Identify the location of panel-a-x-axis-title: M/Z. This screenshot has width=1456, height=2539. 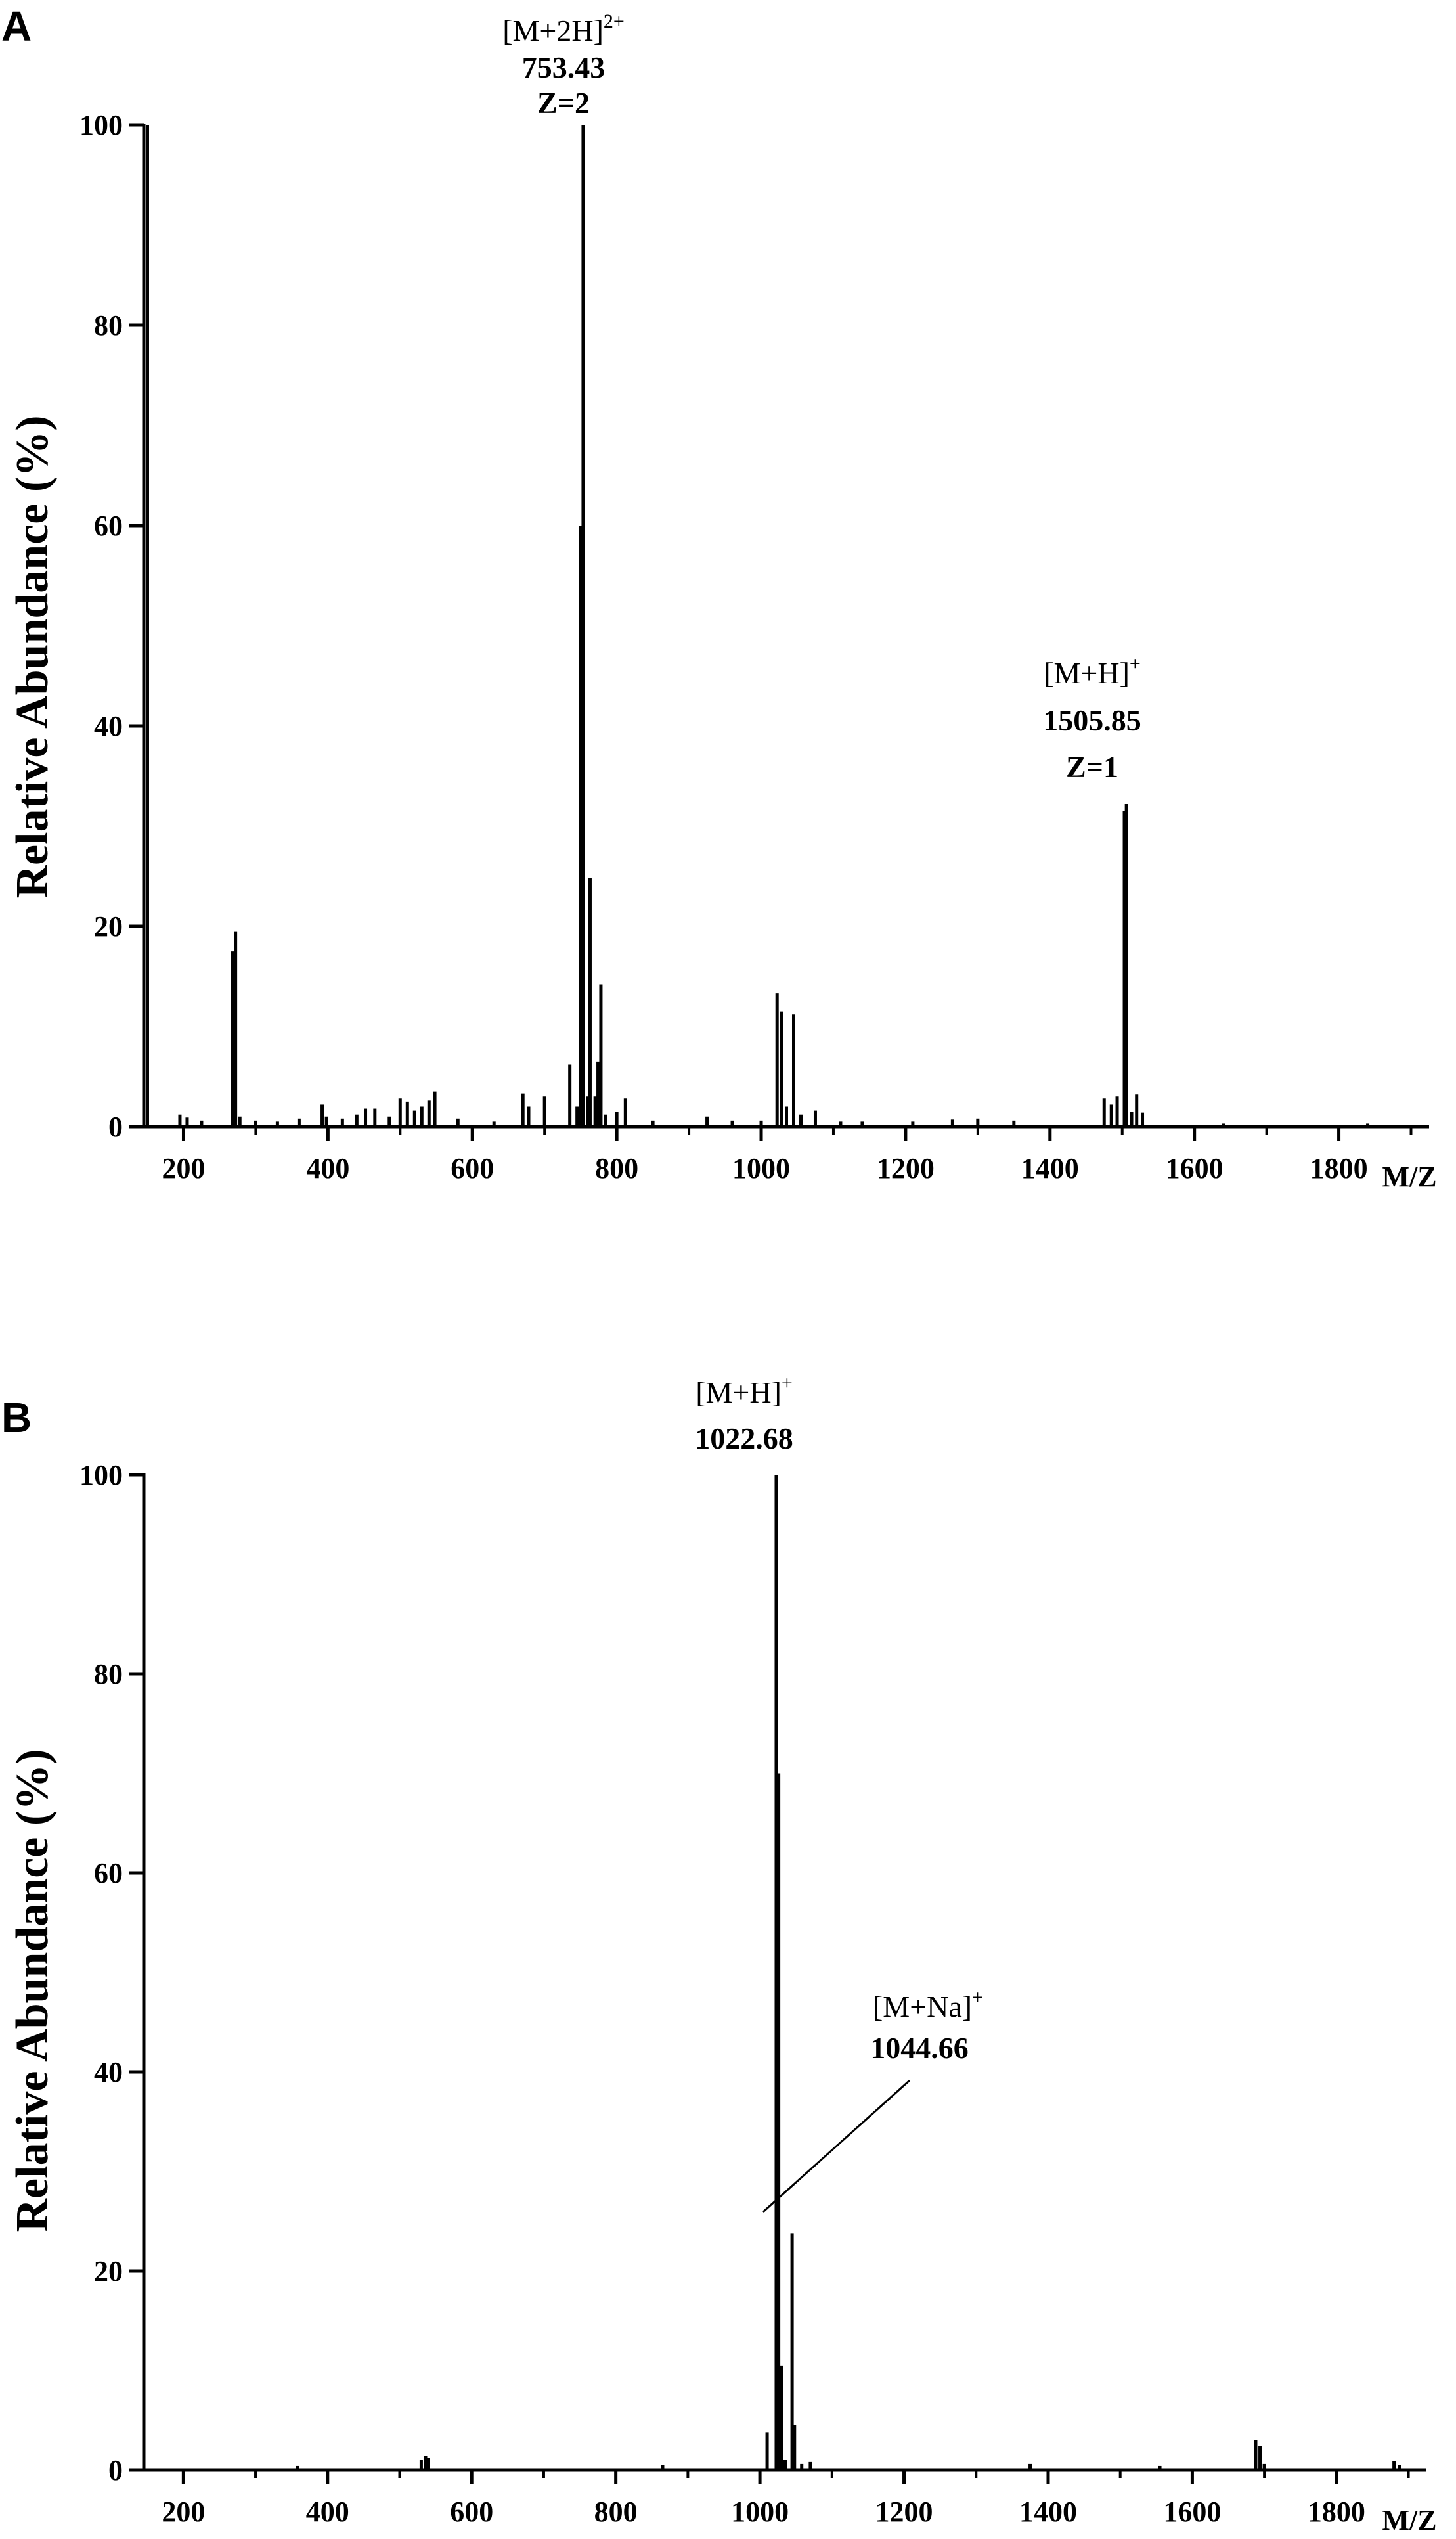
(1409, 1177).